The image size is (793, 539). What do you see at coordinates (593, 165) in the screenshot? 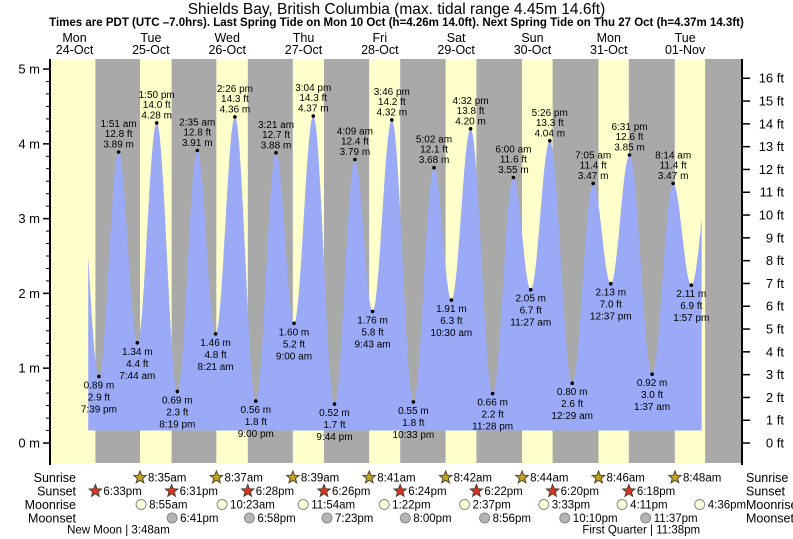
I see `tide-high-label: 11.4 ft` at bounding box center [593, 165].